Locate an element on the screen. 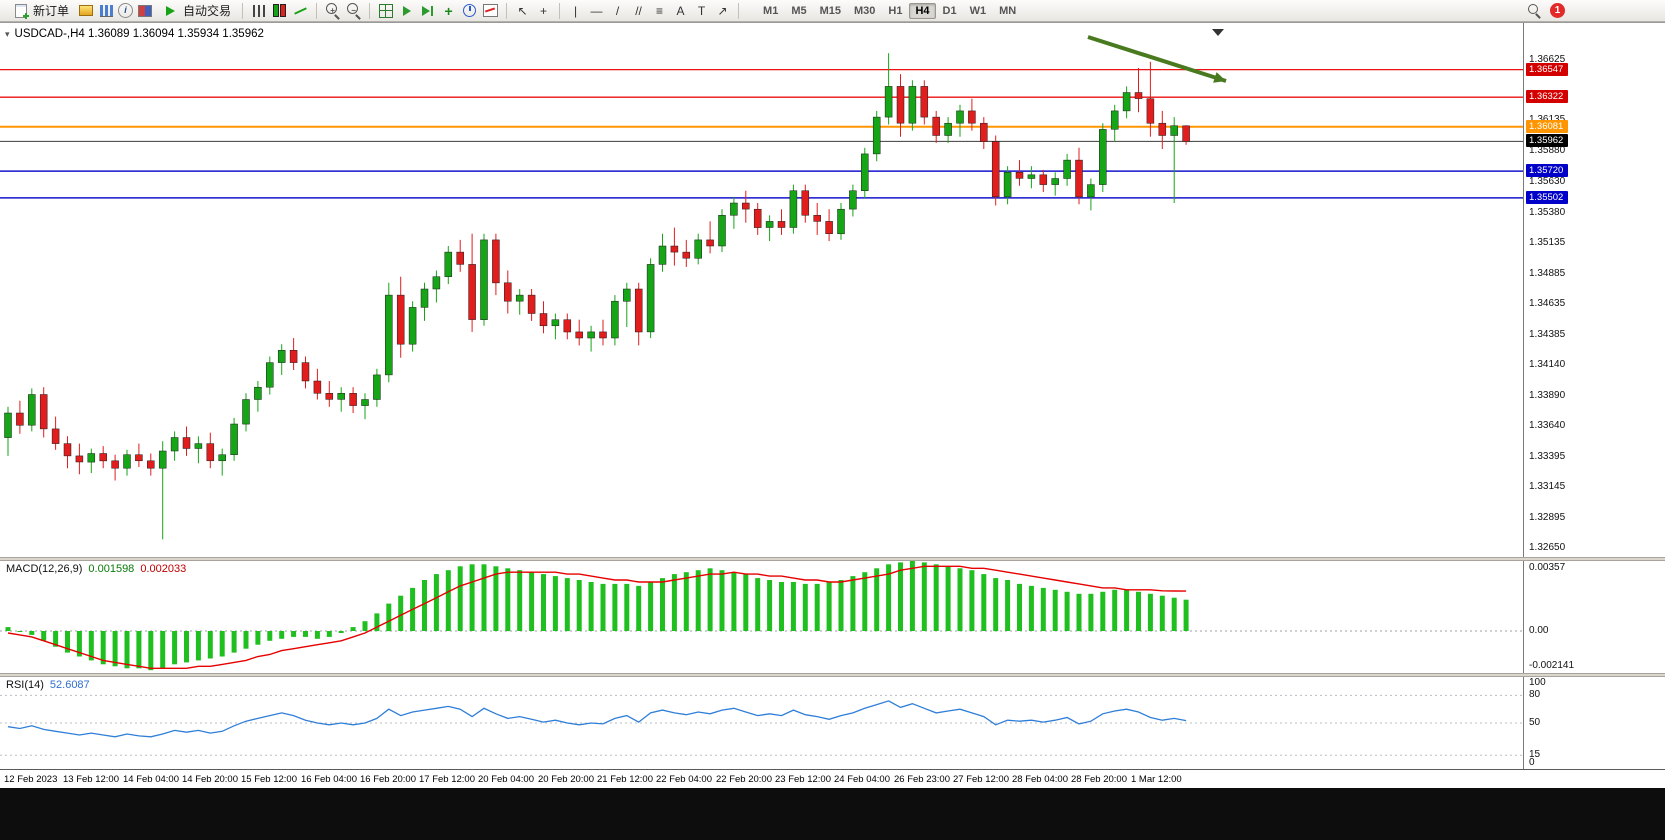 The image size is (1665, 840). rsi-scale-label: 15 is located at coordinates (1535, 755).